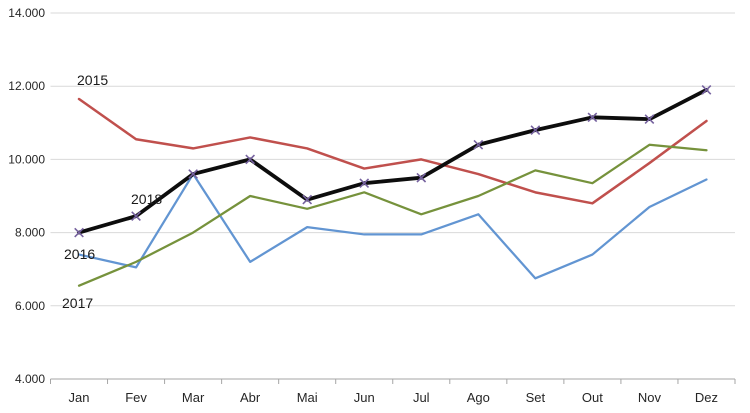 Image resolution: width=750 pixels, height=413 pixels. What do you see at coordinates (79, 254) in the screenshot?
I see `series-label-2016: 2016` at bounding box center [79, 254].